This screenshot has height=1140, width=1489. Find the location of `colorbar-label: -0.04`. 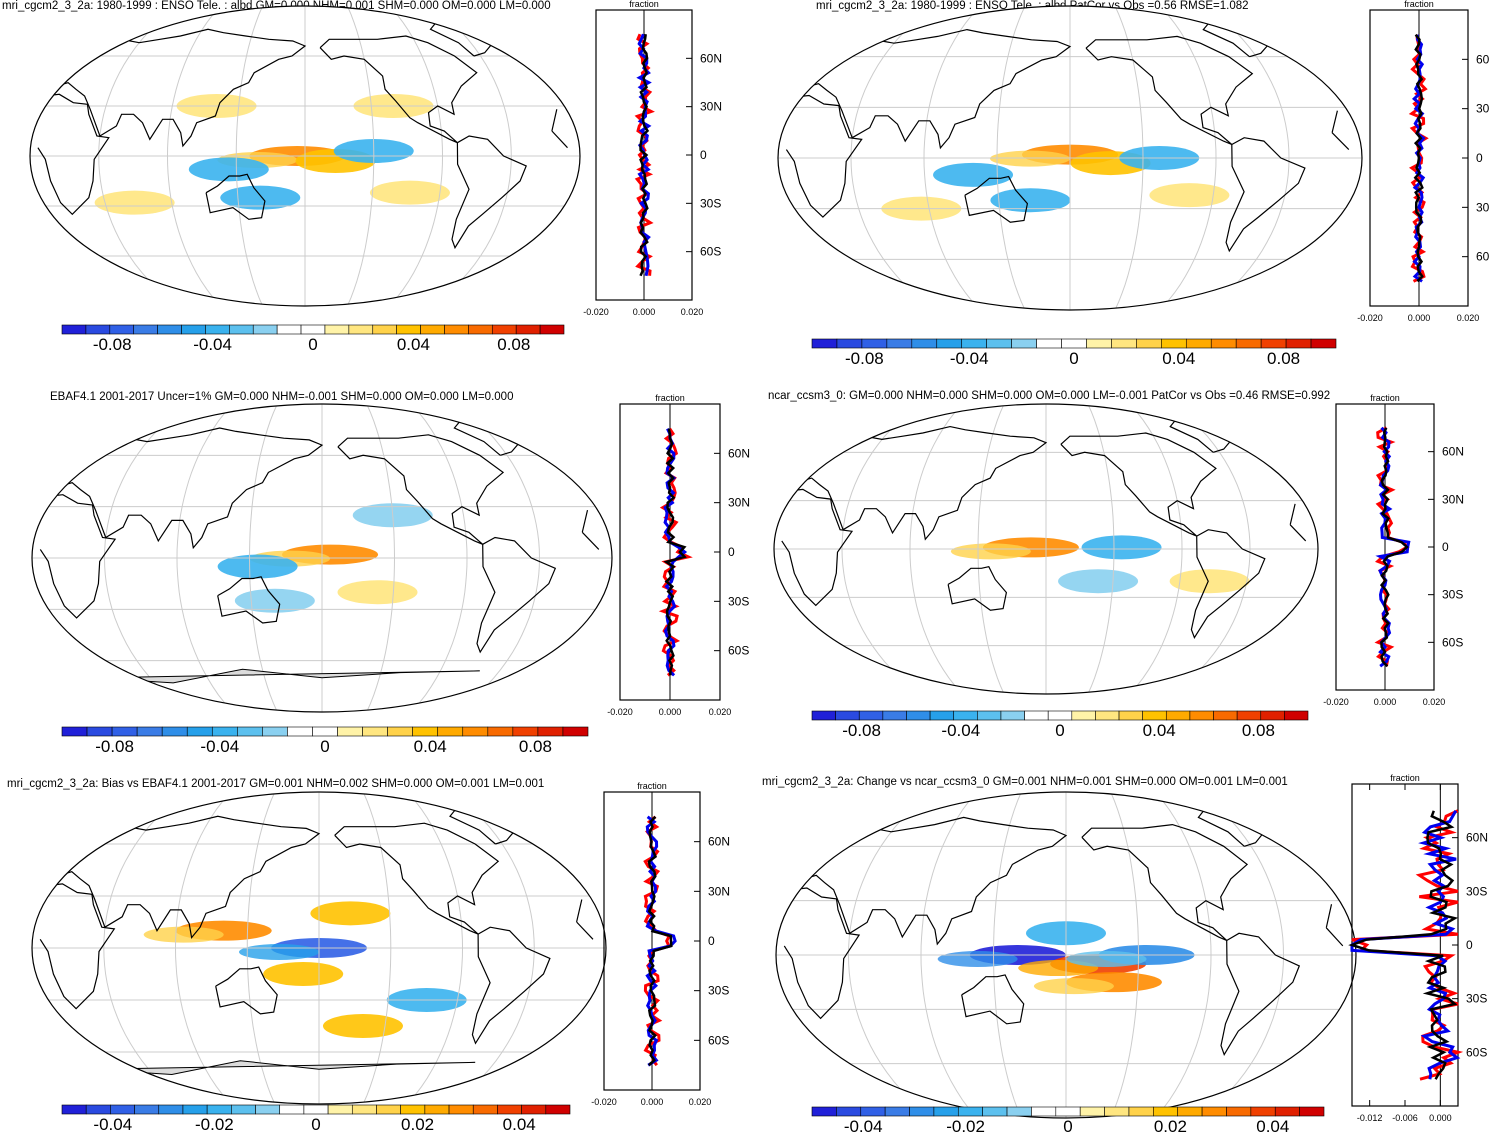

colorbar-label: -0.04 is located at coordinates (960, 730).